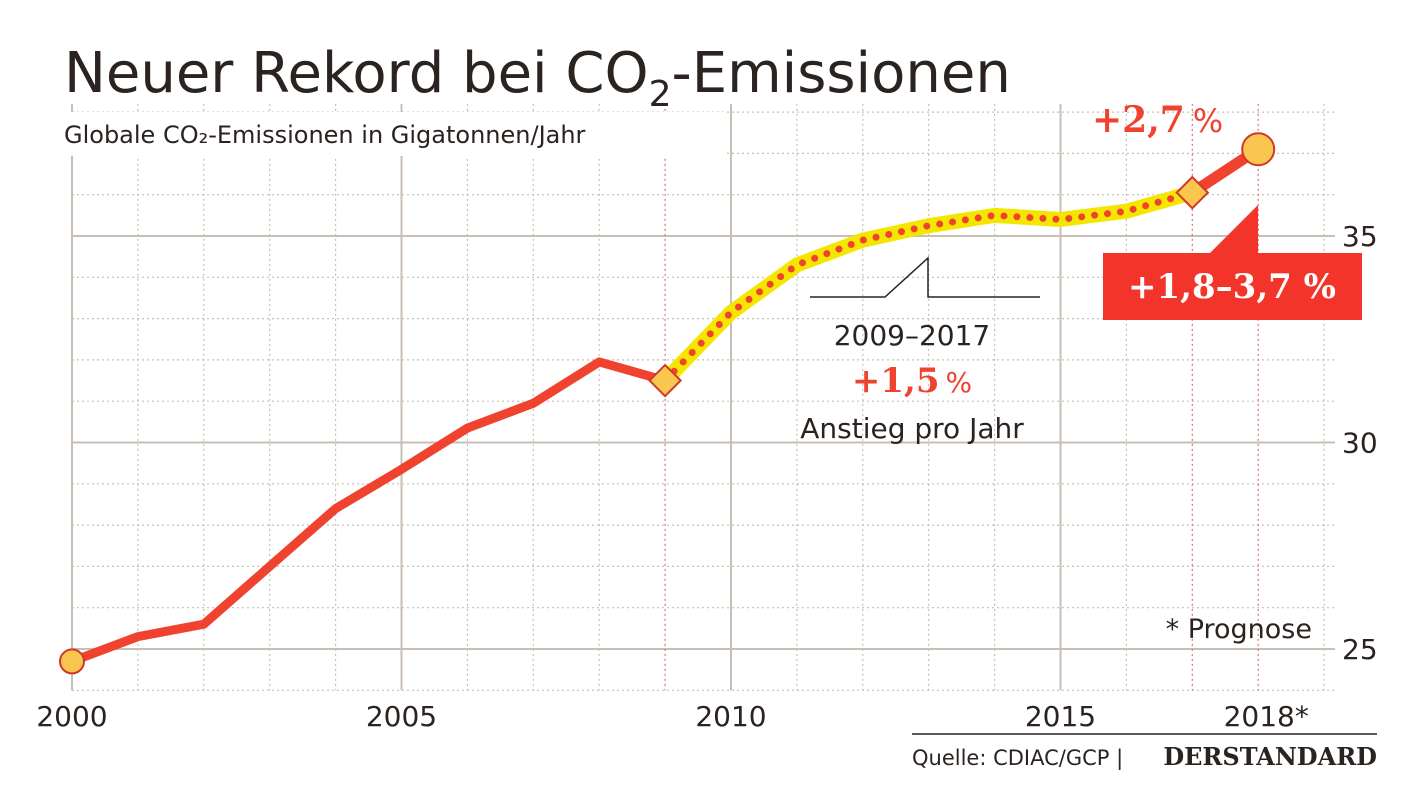 Image resolution: width=1412 pixels, height=800 pixels. I want to click on x-tick-label: 2000, so click(71, 716).